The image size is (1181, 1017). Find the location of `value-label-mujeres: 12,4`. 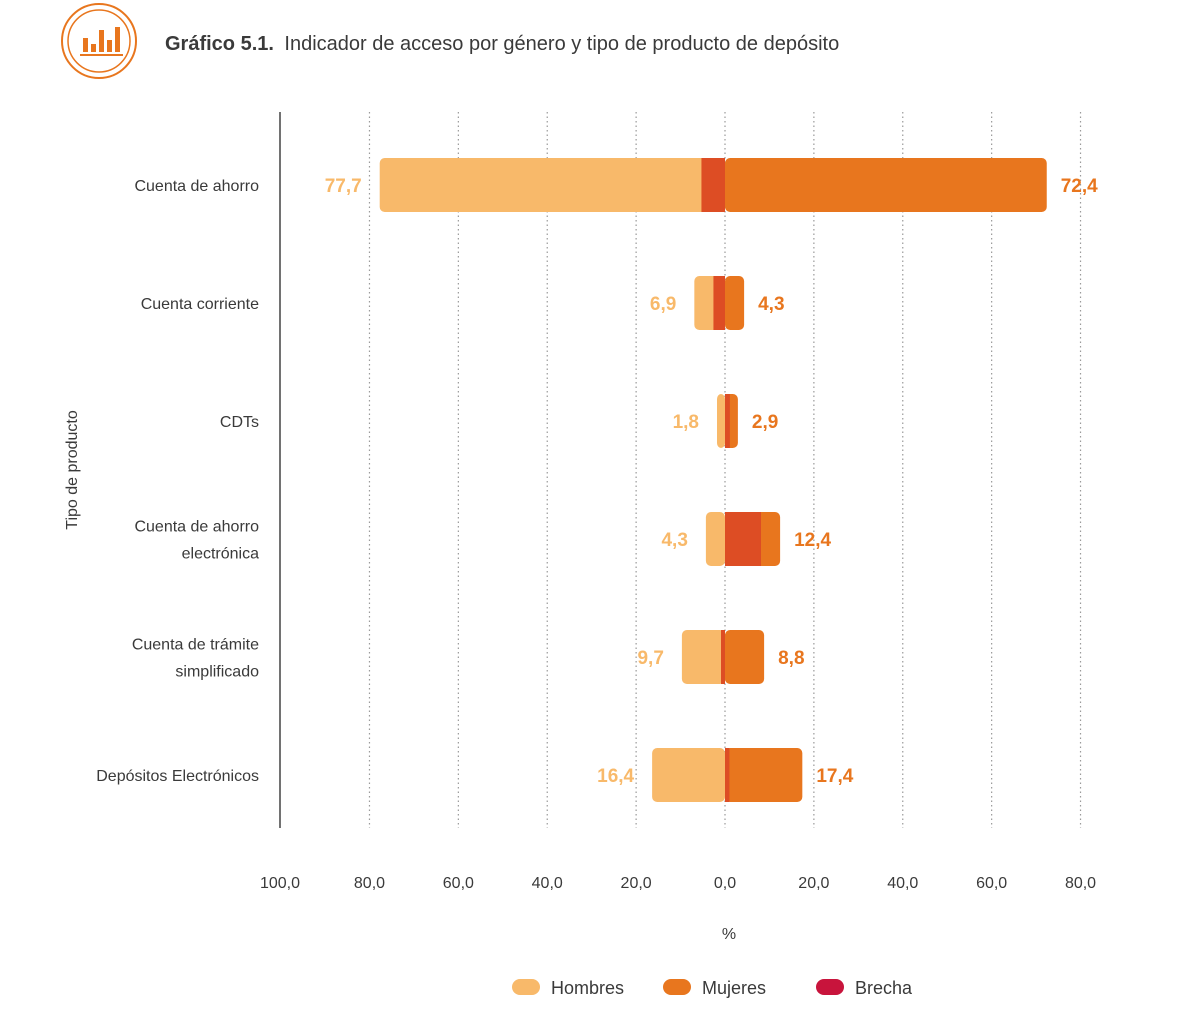

value-label-mujeres: 12,4 is located at coordinates (812, 540).